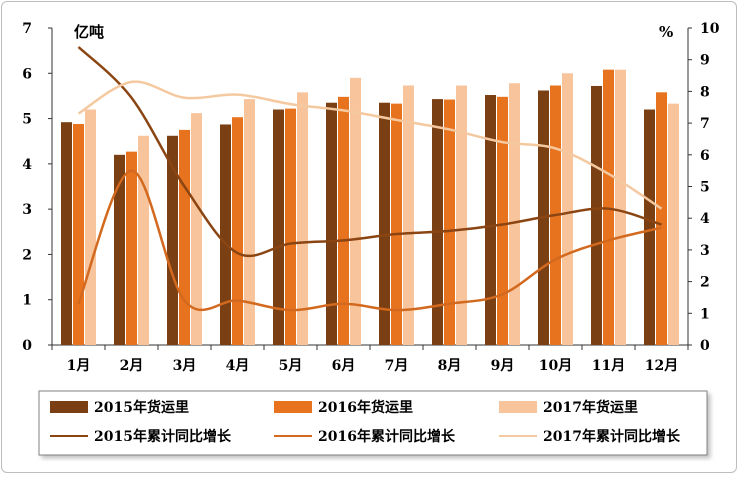  What do you see at coordinates (437, 222) in the screenshot?
I see `bar-2015年货运里-8月` at bounding box center [437, 222].